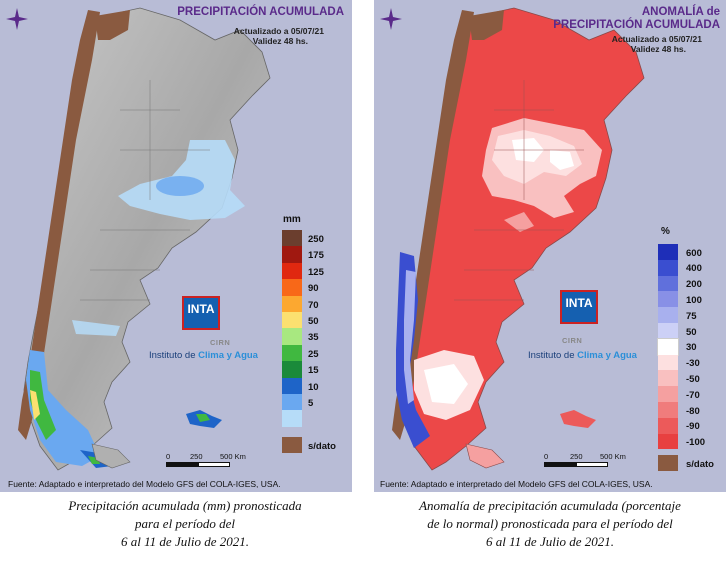  What do you see at coordinates (694, 301) in the screenshot?
I see `legend-label: 100` at bounding box center [694, 301].